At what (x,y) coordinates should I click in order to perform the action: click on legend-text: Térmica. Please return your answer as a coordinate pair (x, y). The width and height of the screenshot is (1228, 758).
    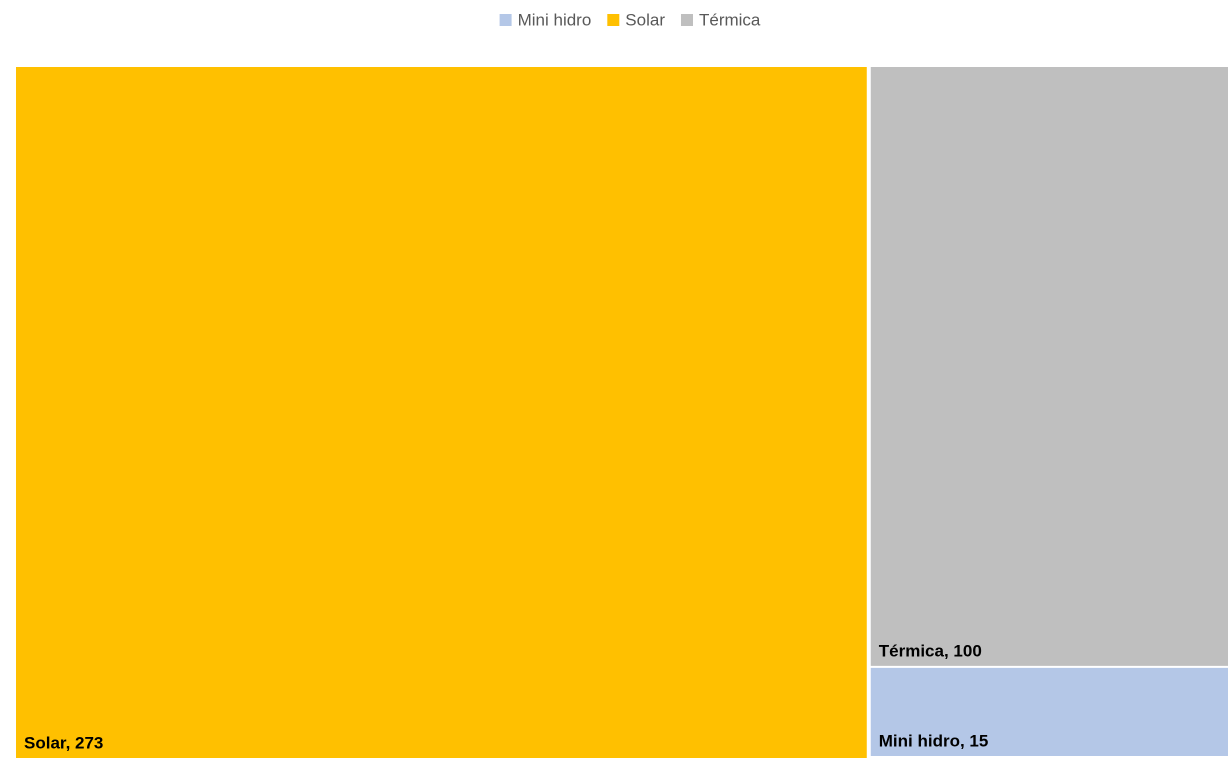
    Looking at the image, I should click on (730, 19).